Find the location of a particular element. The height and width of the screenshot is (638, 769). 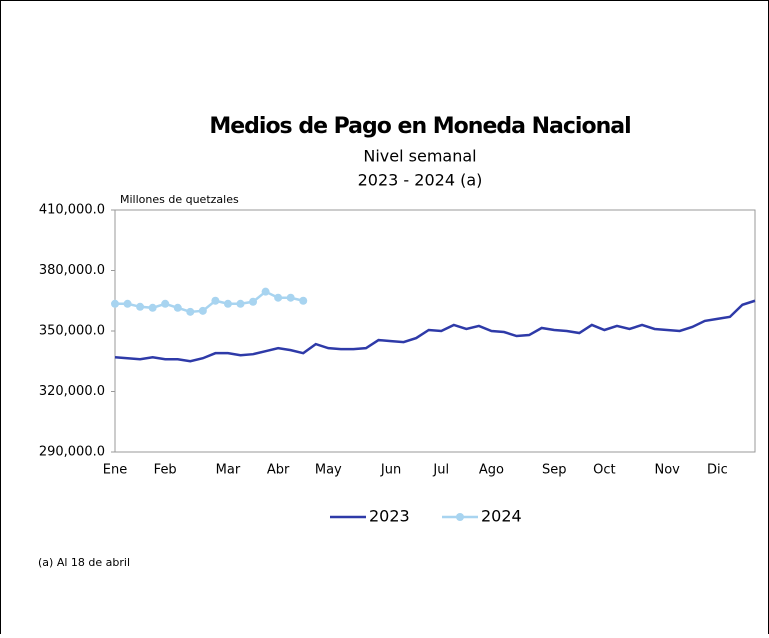

x-tick-label: Ene is located at coordinates (115, 470).